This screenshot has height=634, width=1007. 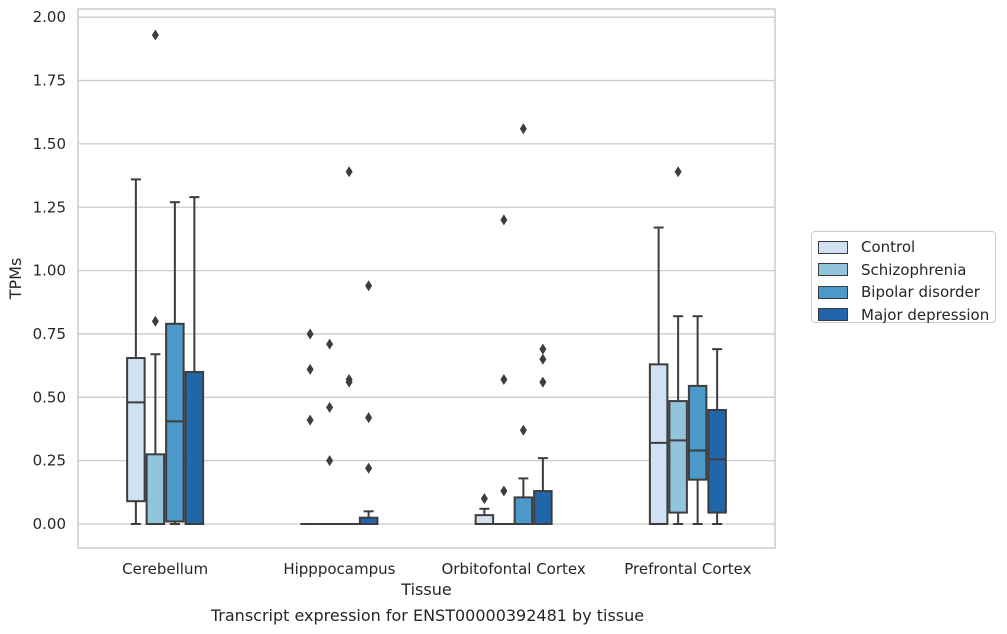 What do you see at coordinates (925, 314) in the screenshot?
I see `legend-label: Major depression` at bounding box center [925, 314].